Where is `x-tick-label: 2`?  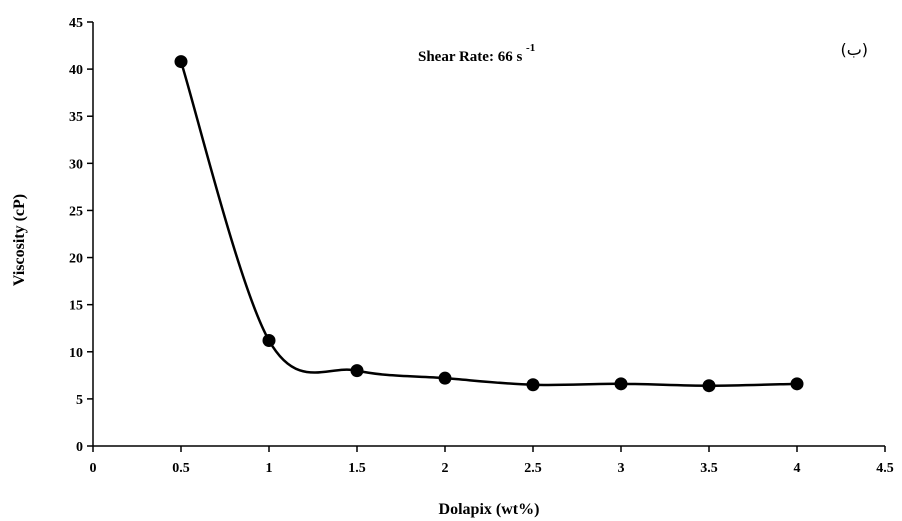
x-tick-label: 2 is located at coordinates (445, 468).